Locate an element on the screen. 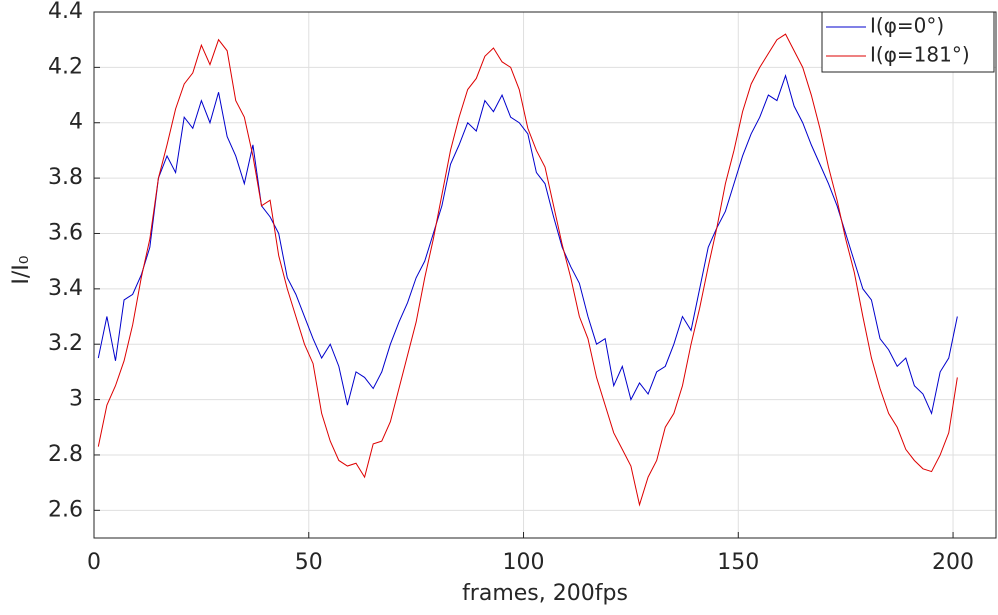 The height and width of the screenshot is (615, 998). legend-label: I(φ=181°) is located at coordinates (920, 55).